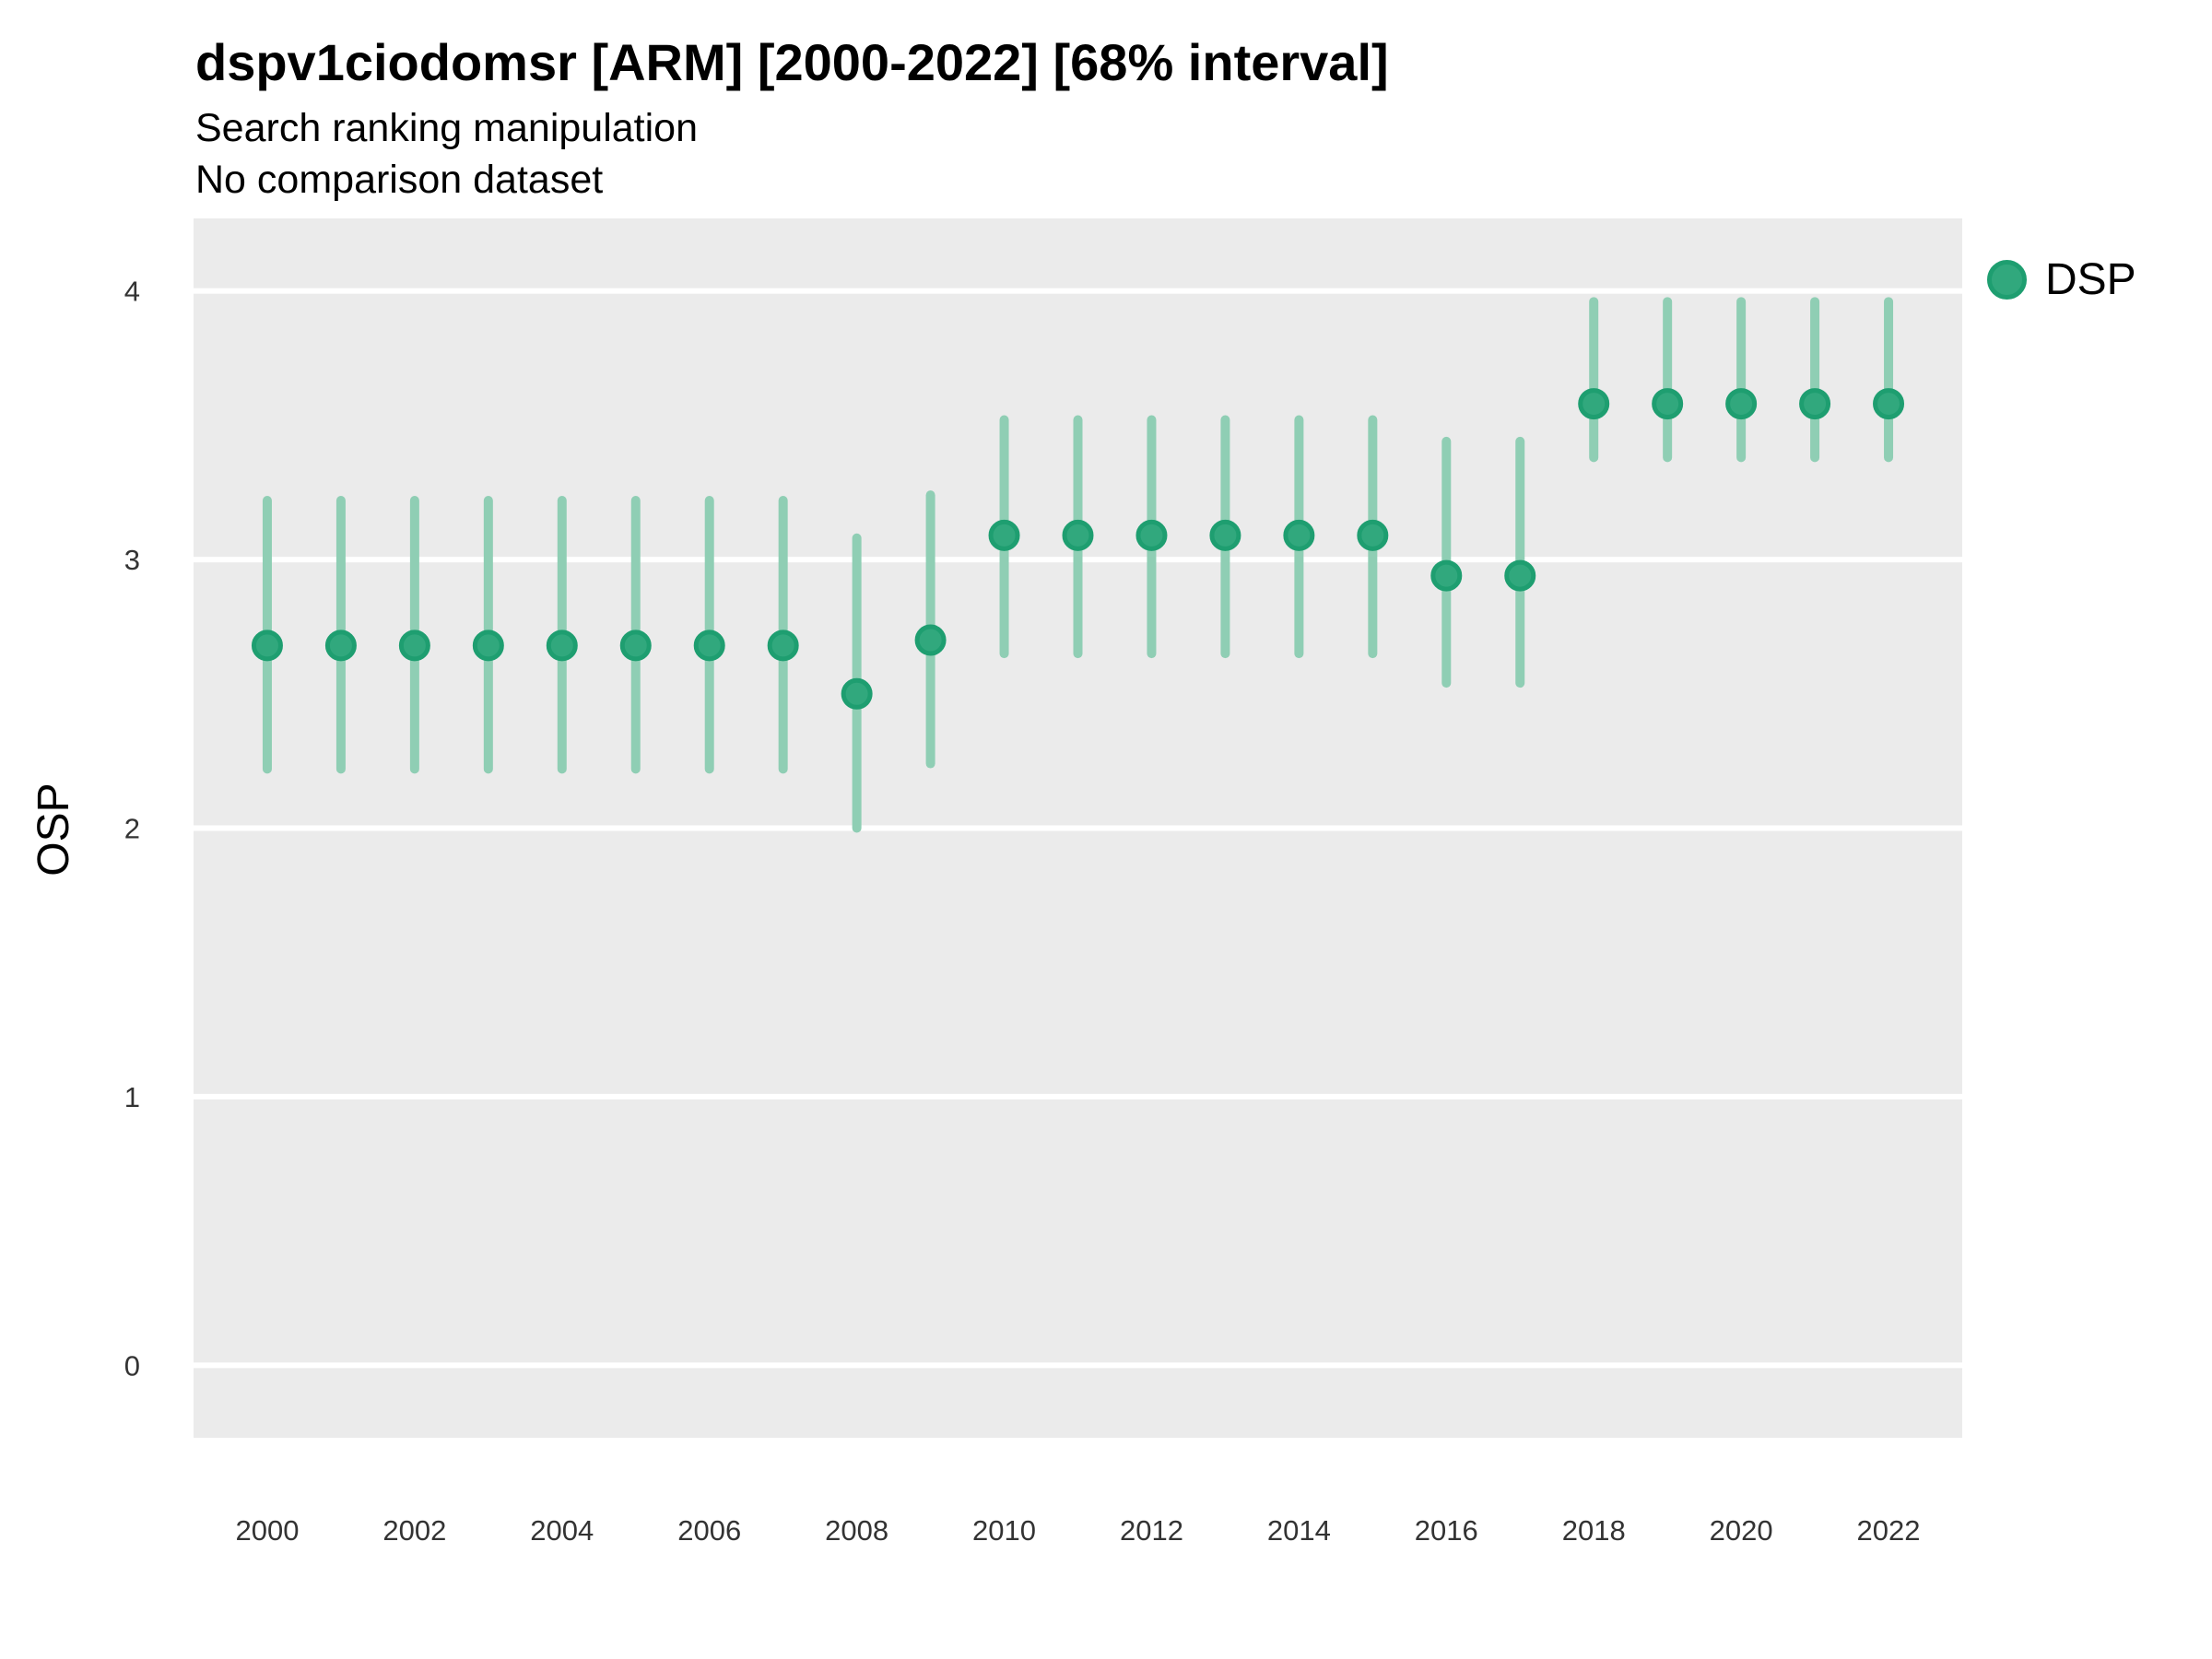 The image size is (2212, 1659). I want to click on x-tick-label-2022: 2022, so click(1889, 1530).